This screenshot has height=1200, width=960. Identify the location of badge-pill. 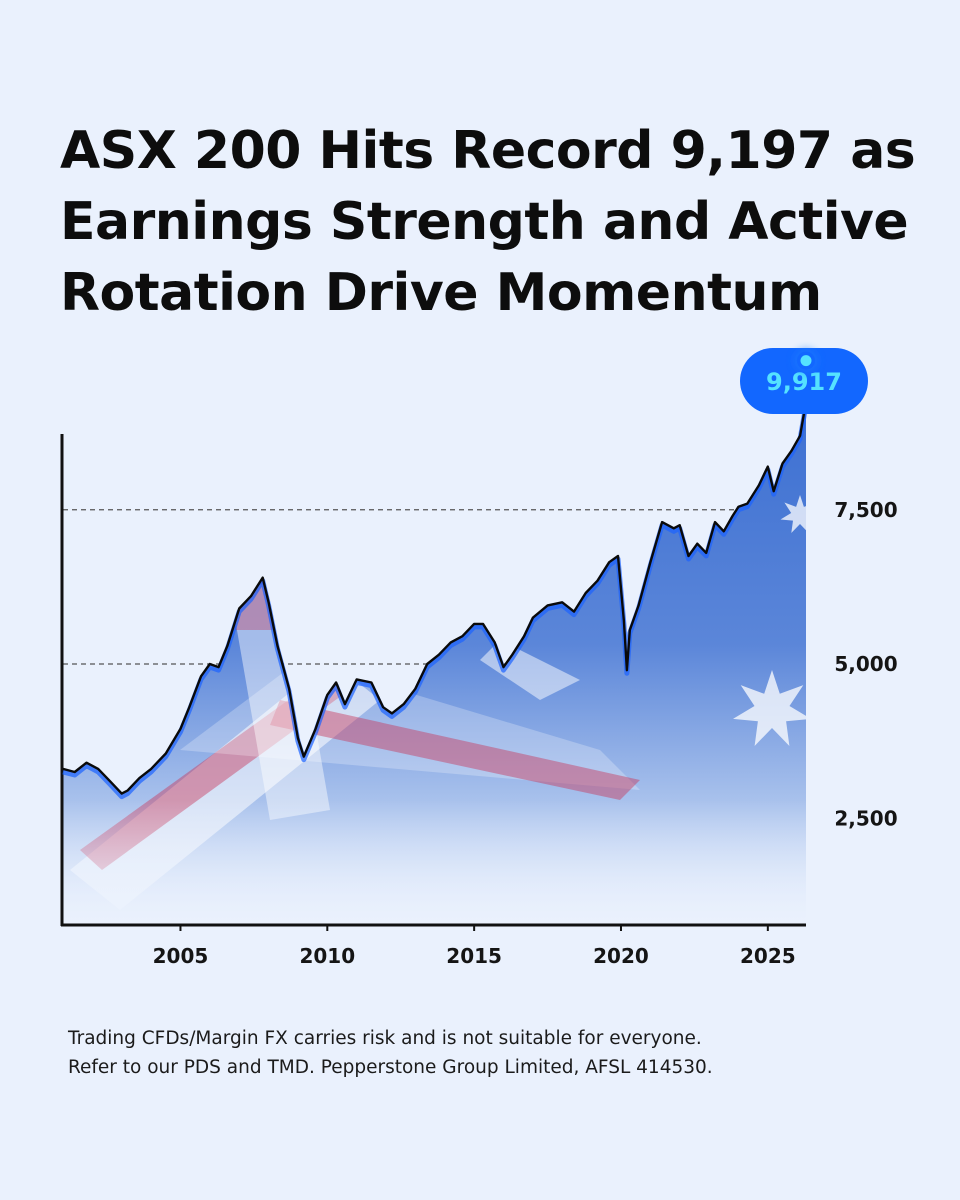
(804, 381).